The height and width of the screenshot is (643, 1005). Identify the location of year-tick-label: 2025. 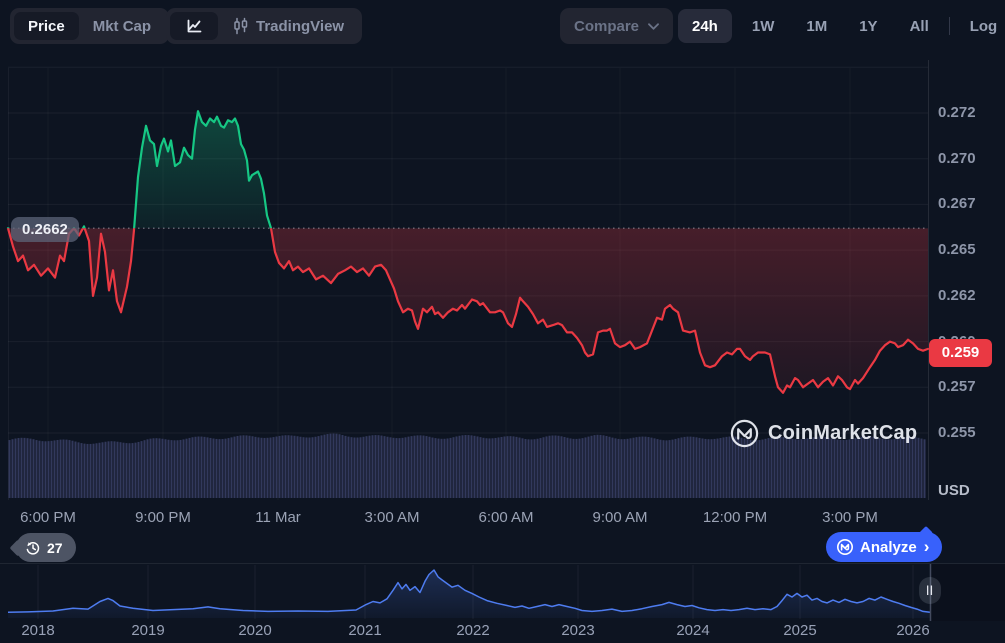
(800, 630).